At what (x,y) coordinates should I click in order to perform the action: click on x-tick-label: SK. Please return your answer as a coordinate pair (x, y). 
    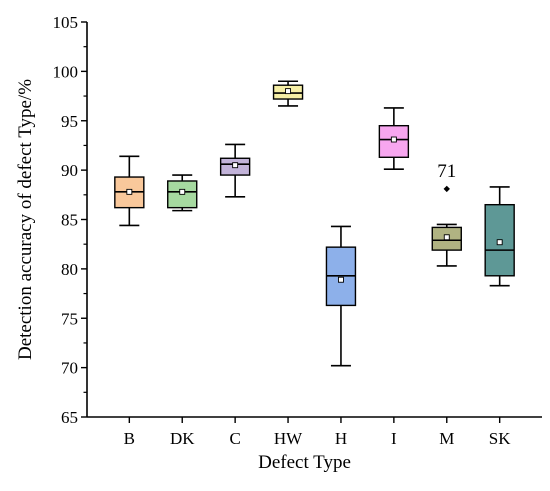
    Looking at the image, I should click on (500, 438).